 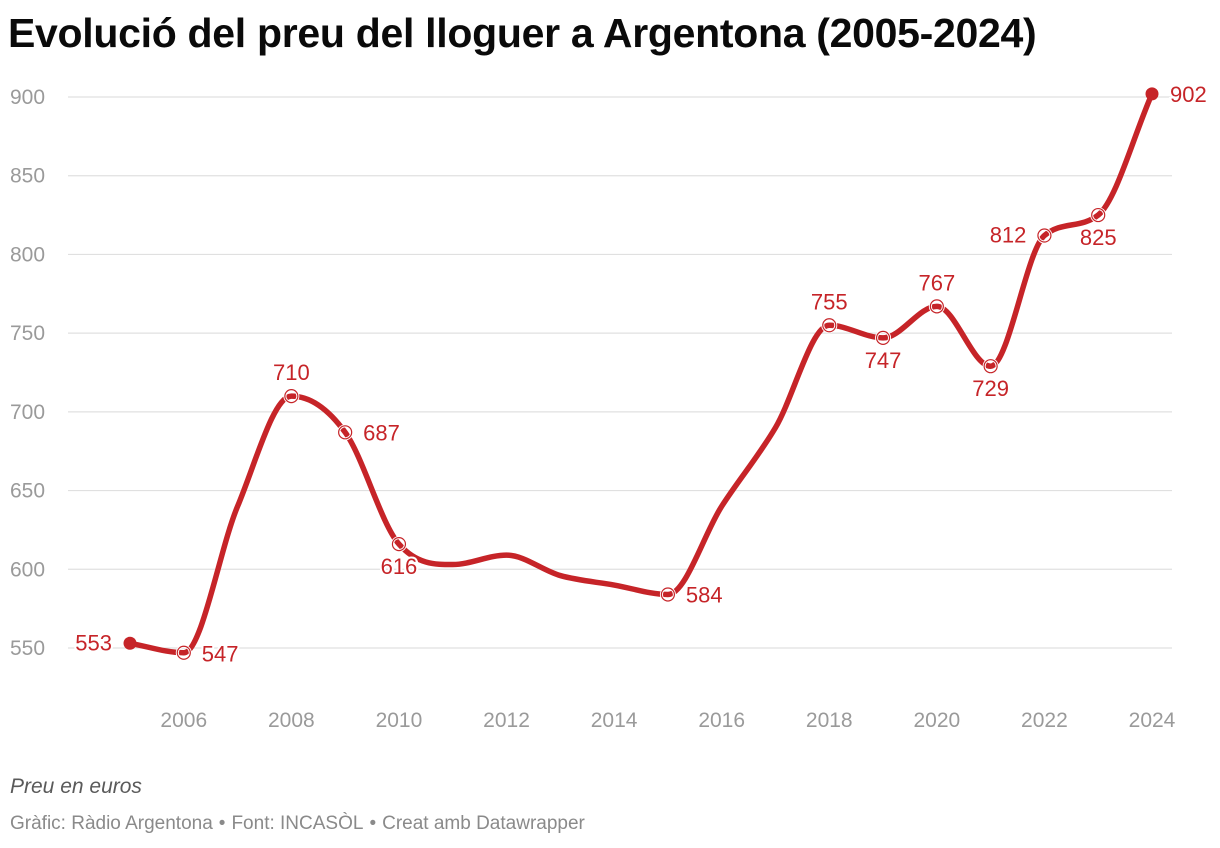 What do you see at coordinates (27, 648) in the screenshot?
I see `y-tick-label: 550` at bounding box center [27, 648].